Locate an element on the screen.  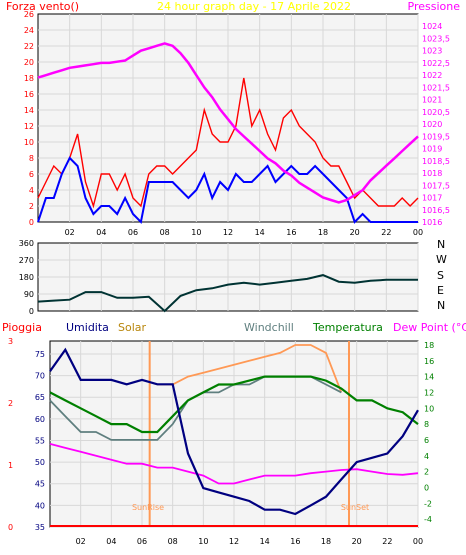
x-tick-label: 08 is located at coordinates (173, 541).